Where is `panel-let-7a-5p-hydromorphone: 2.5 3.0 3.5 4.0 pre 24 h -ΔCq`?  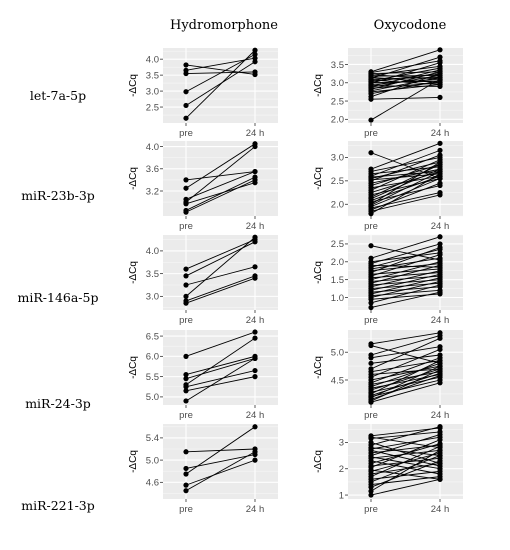 panel-let-7a-5p-hydromorphone: 2.5 3.0 3.5 4.0 pre 24 h -ΔCq is located at coordinates (203, 93).